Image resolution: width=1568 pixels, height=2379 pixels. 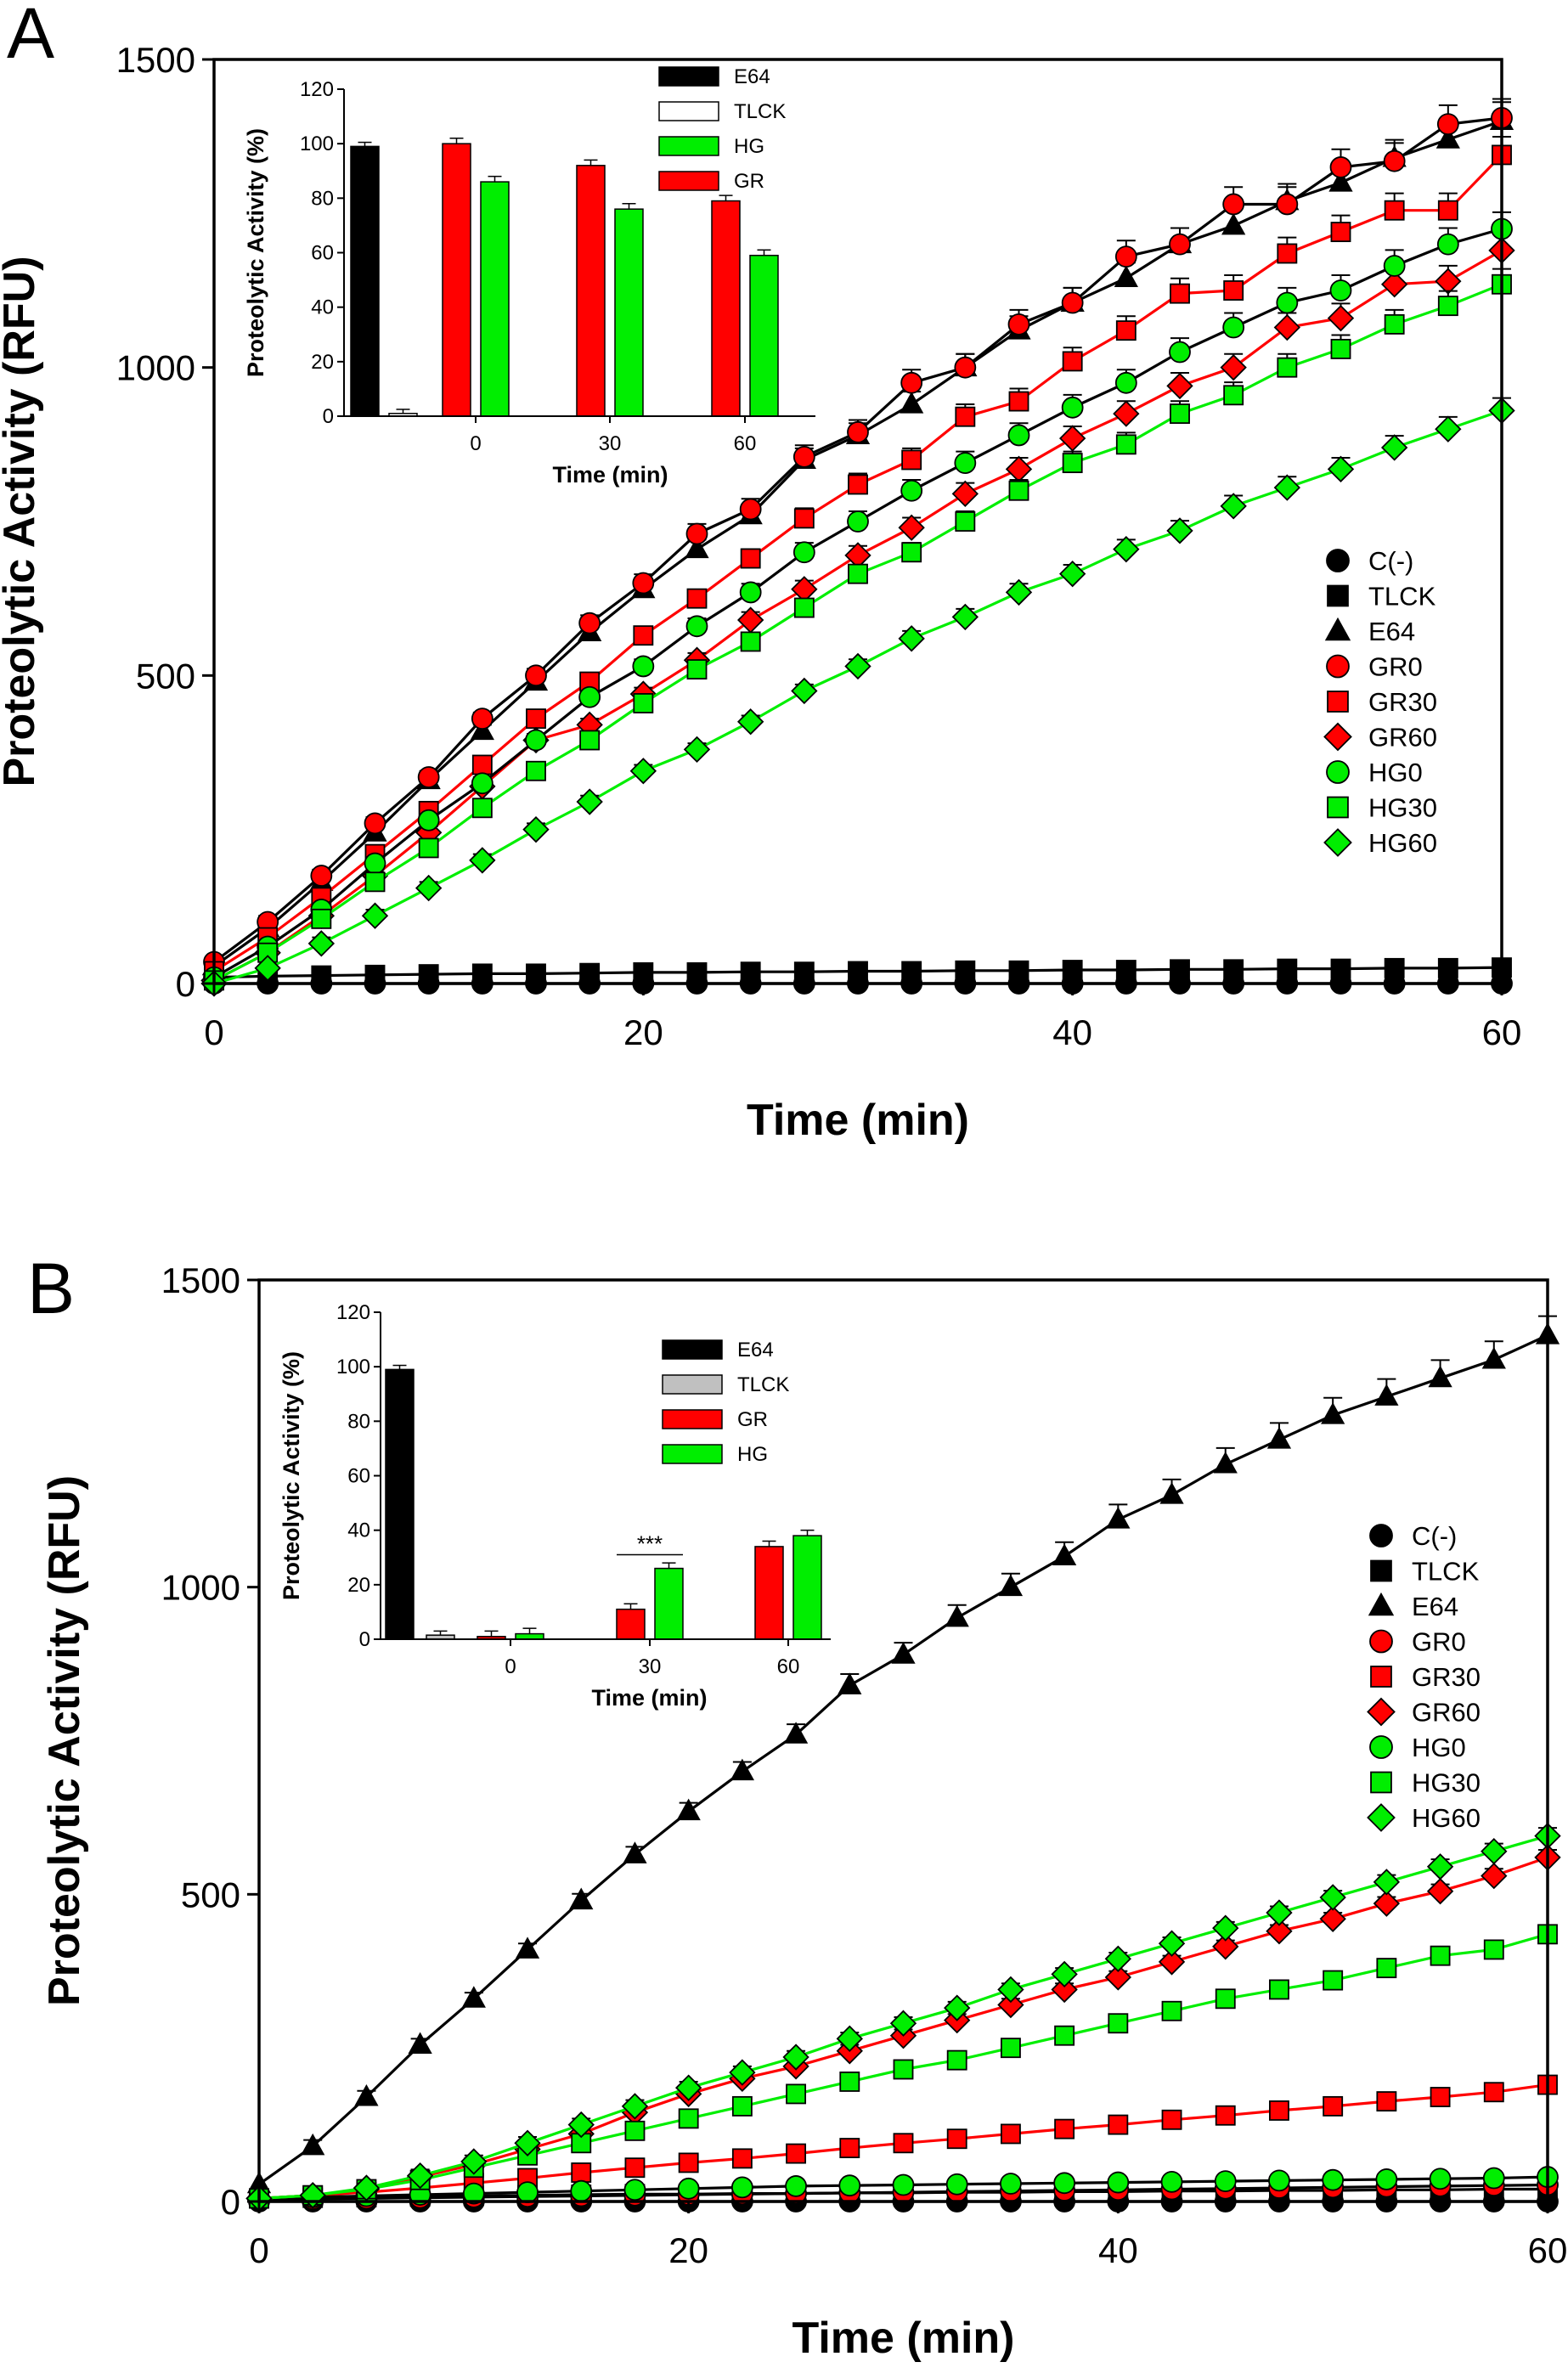 What do you see at coordinates (200, 1588) in the screenshot?
I see `y-tick-label: 1000` at bounding box center [200, 1588].